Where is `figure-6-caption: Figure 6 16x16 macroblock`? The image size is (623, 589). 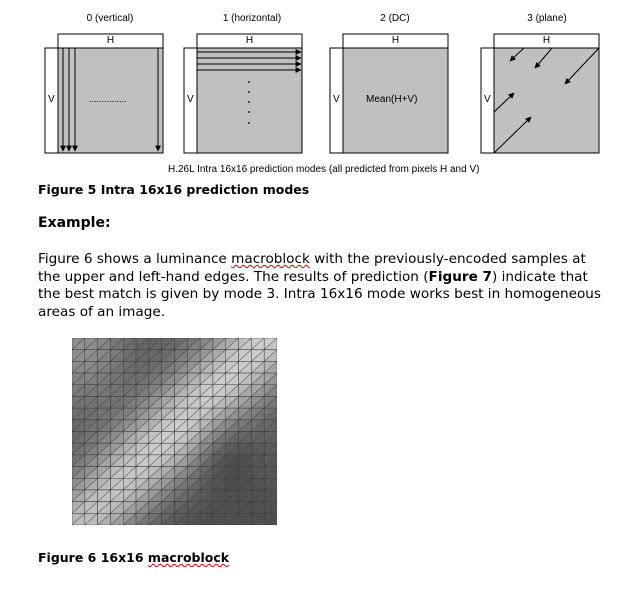
figure-6-caption: Figure 6 16x16 macroblock is located at coordinates (133, 557).